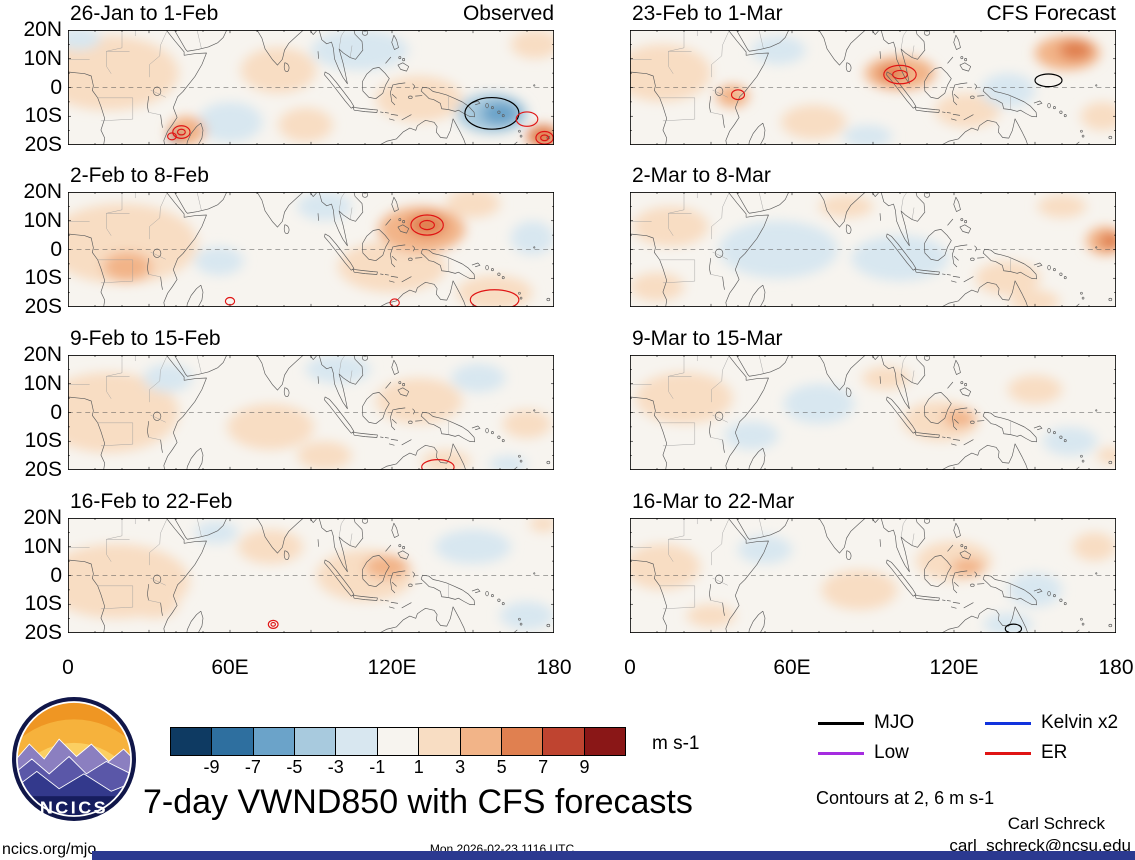 The height and width of the screenshot is (860, 1135). I want to click on legend-line-er, so click(1008, 753).